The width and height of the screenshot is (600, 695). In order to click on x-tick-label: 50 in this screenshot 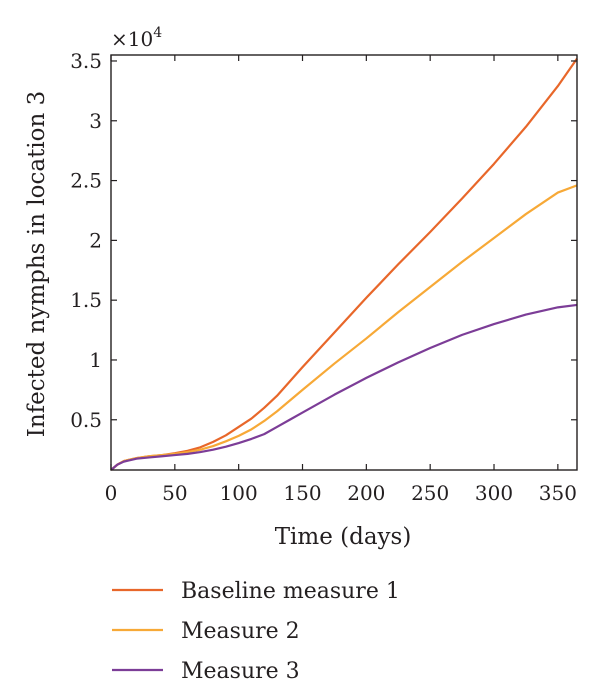, I will do `click(174, 493)`.